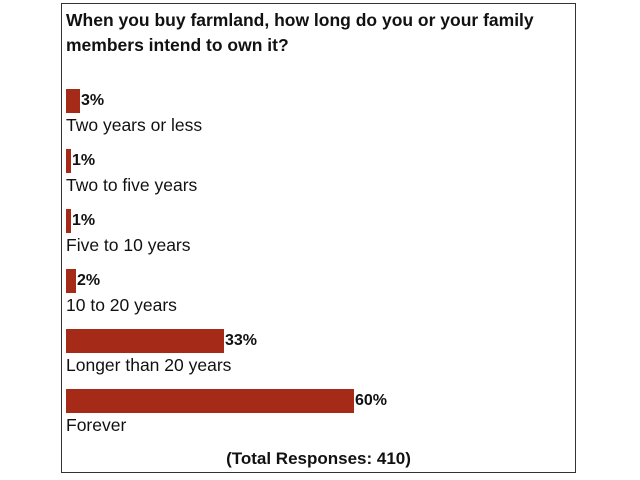 The image size is (640, 480). What do you see at coordinates (241, 340) in the screenshot?
I see `percent-label: 33%` at bounding box center [241, 340].